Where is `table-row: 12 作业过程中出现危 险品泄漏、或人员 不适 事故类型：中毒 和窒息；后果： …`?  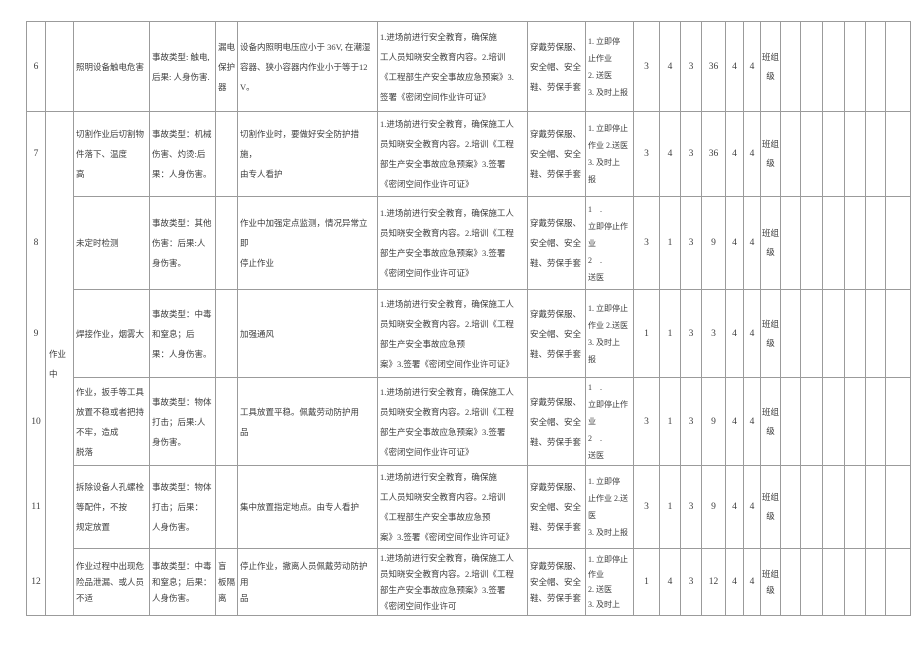 table-row: 12 作业过程中出现危 险品泄漏、或人员 不适 事故类型：中毒 和窒息；后果： … is located at coordinates (468, 582).